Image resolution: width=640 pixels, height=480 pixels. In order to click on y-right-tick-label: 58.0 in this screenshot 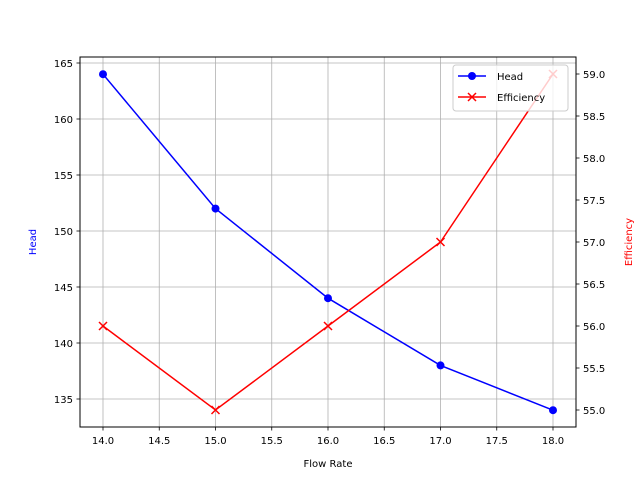, I will do `click(594, 159)`.